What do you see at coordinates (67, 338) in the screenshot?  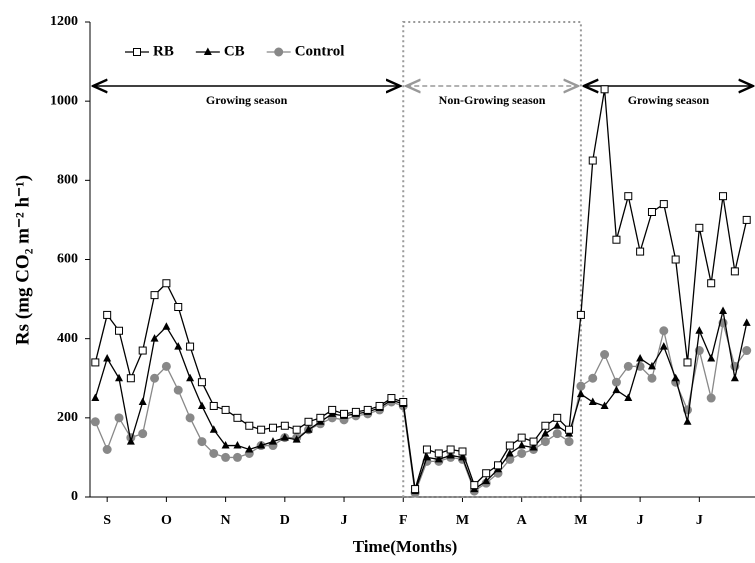 I see `y-tick-label: 400` at bounding box center [67, 338].